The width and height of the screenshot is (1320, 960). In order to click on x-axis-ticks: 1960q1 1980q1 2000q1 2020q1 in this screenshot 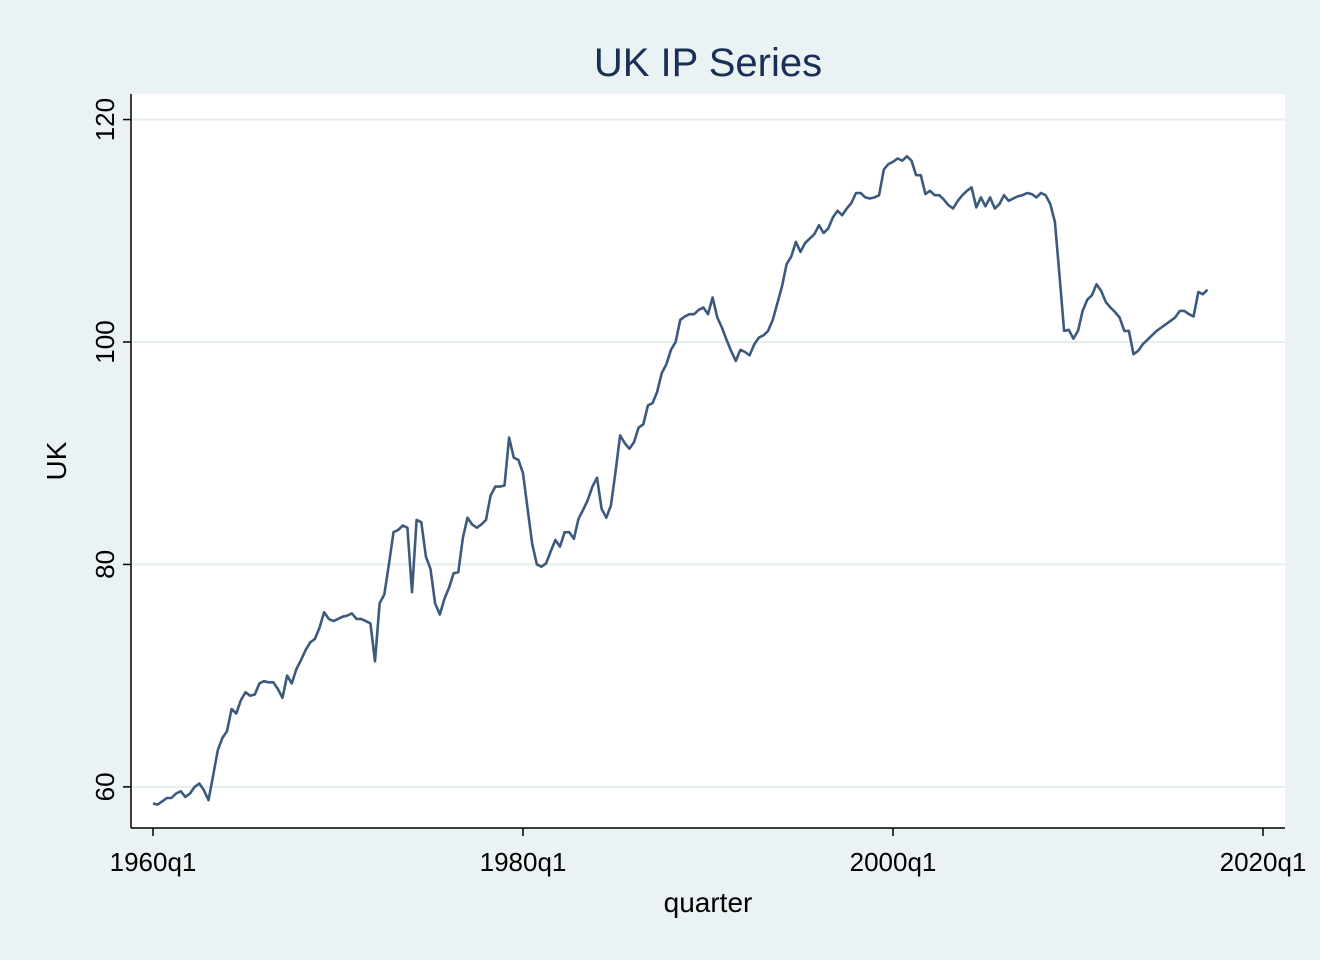, I will do `click(708, 852)`.